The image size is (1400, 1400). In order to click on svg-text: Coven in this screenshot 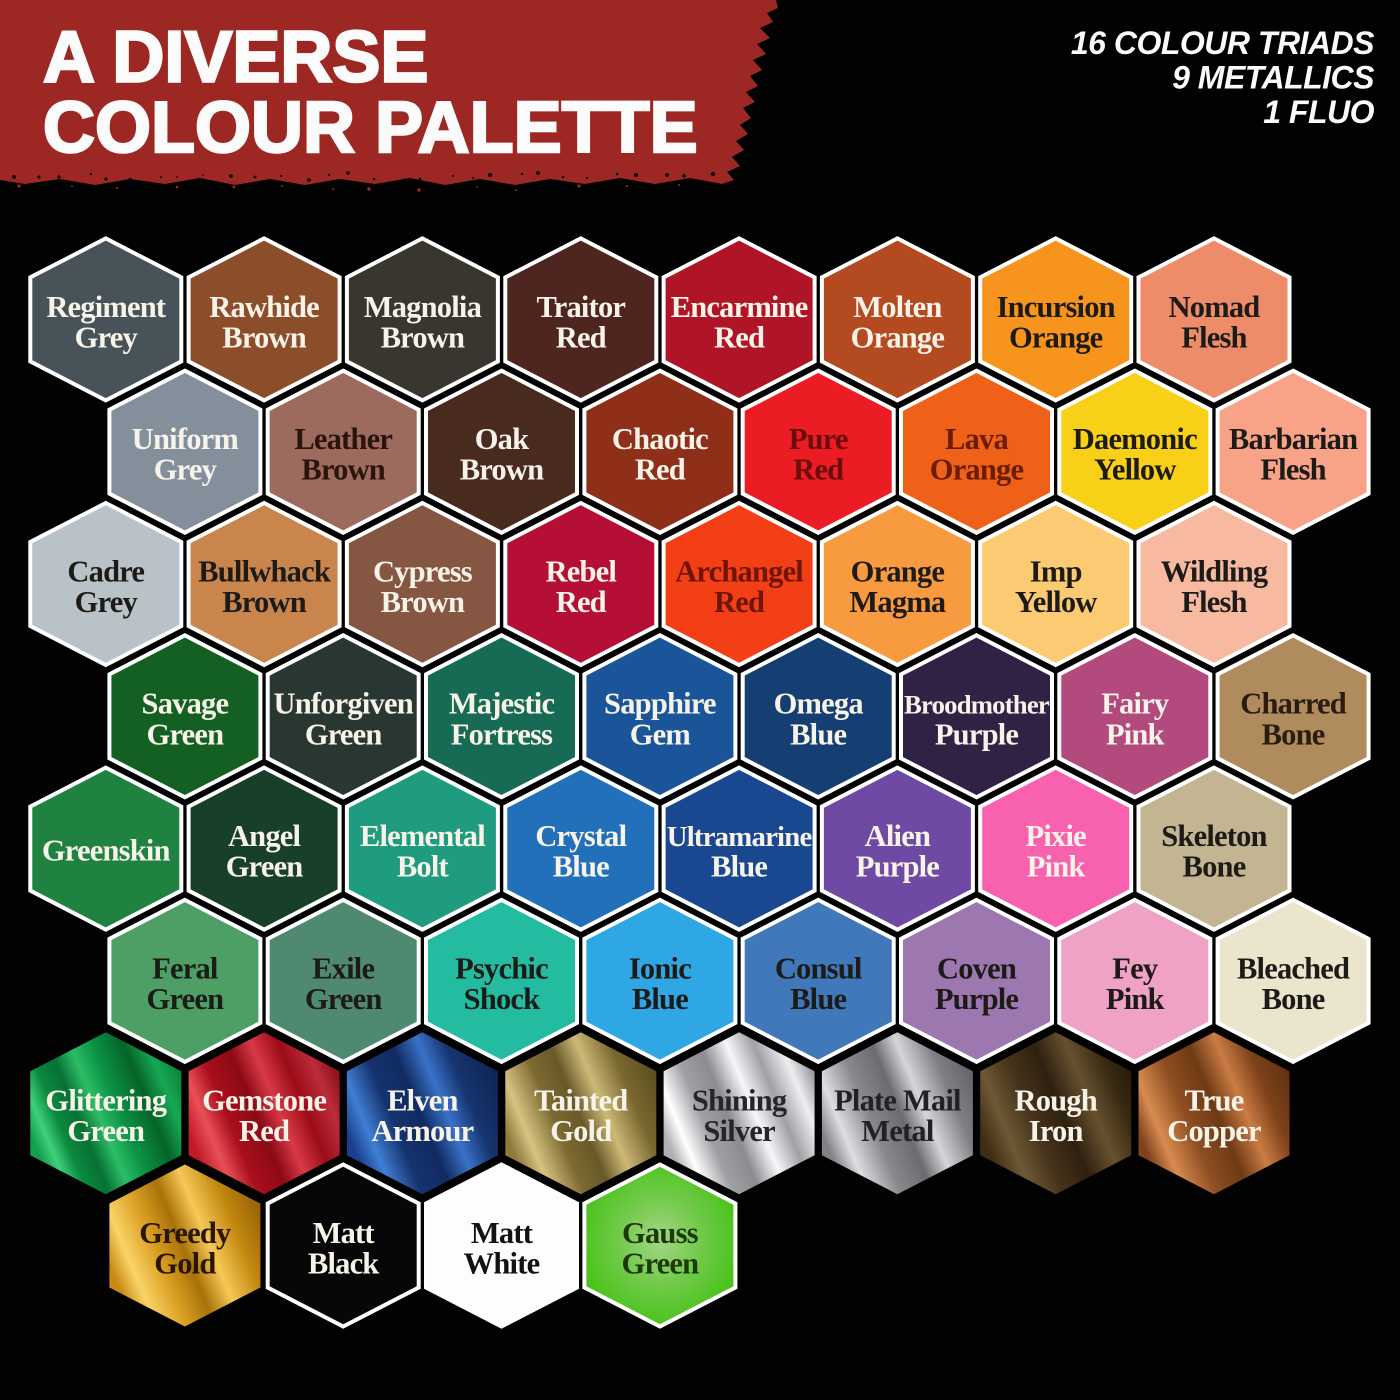, I will do `click(977, 968)`.